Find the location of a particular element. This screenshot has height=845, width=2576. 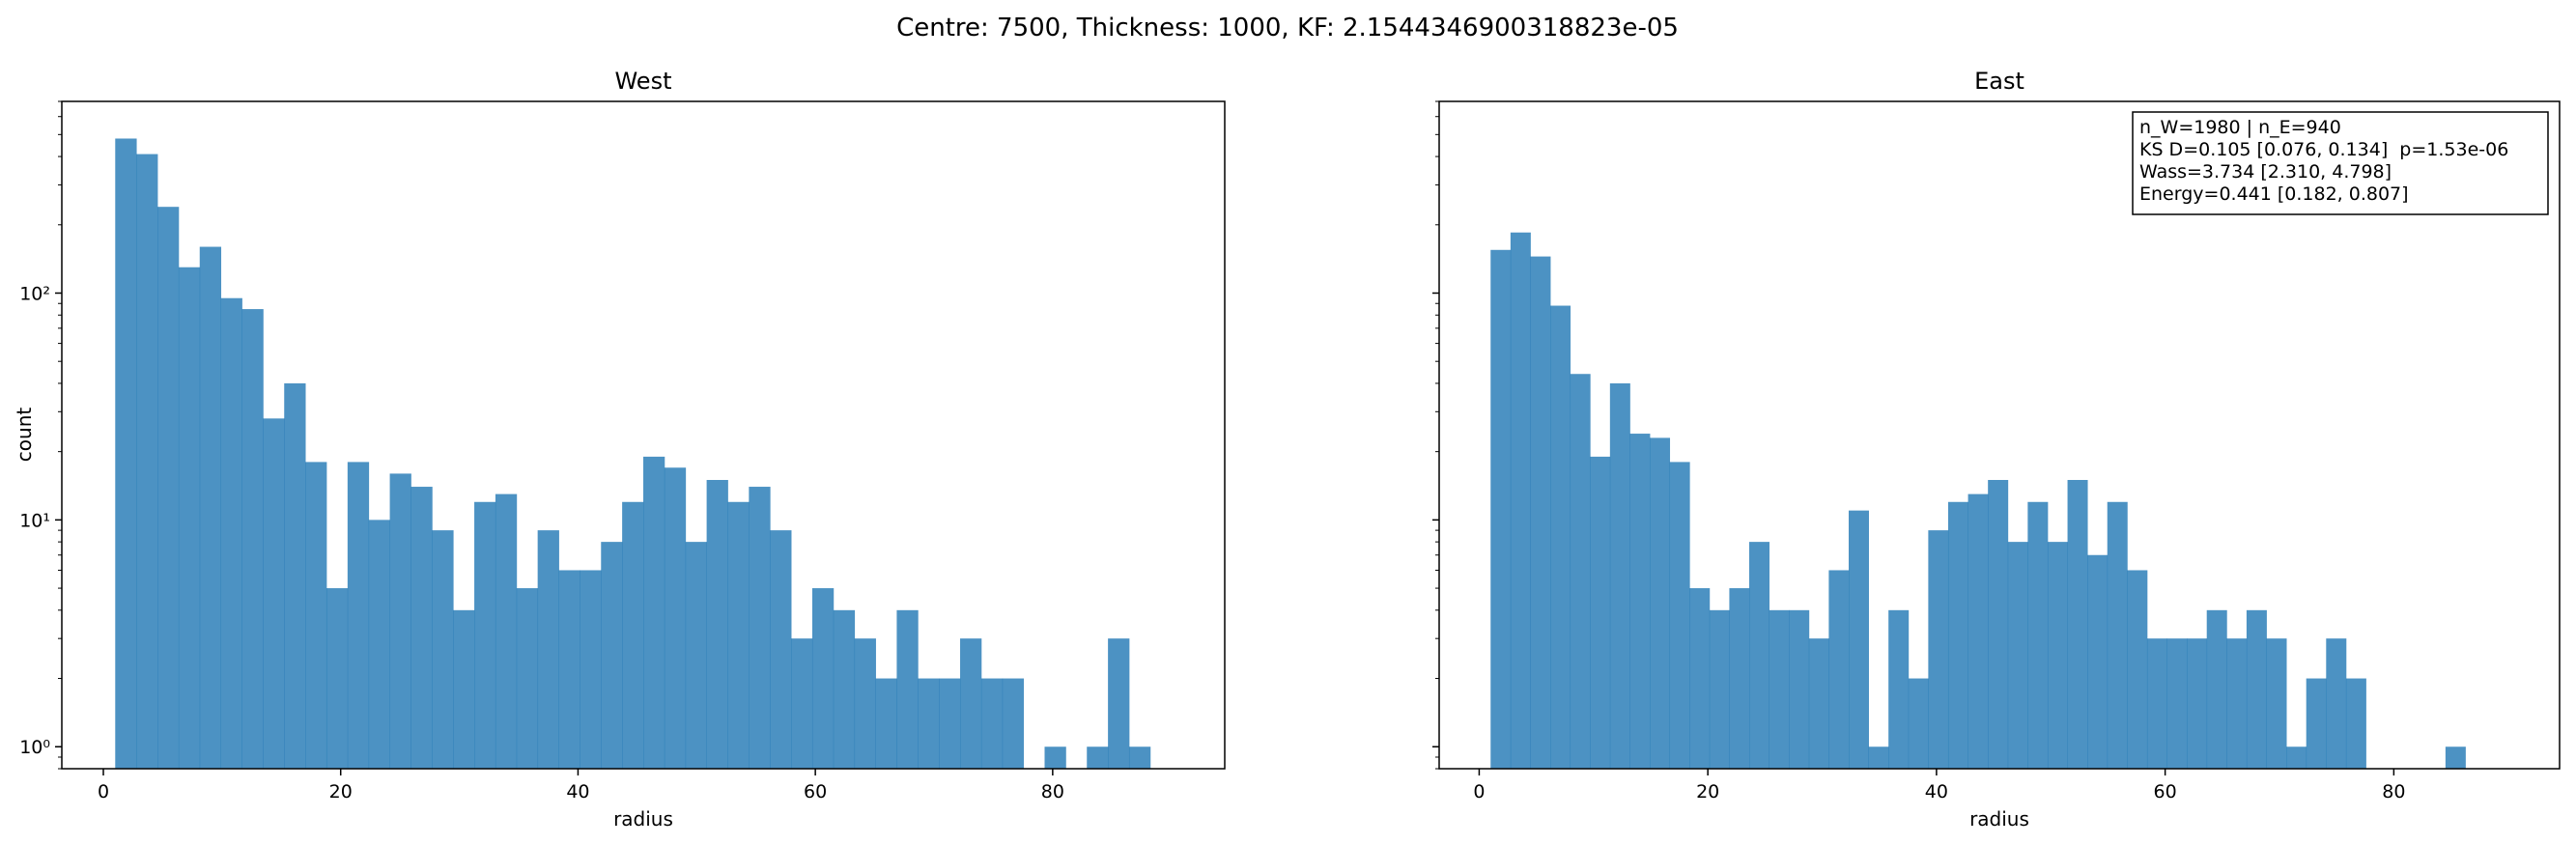

west-y-label: count is located at coordinates (24, 435).